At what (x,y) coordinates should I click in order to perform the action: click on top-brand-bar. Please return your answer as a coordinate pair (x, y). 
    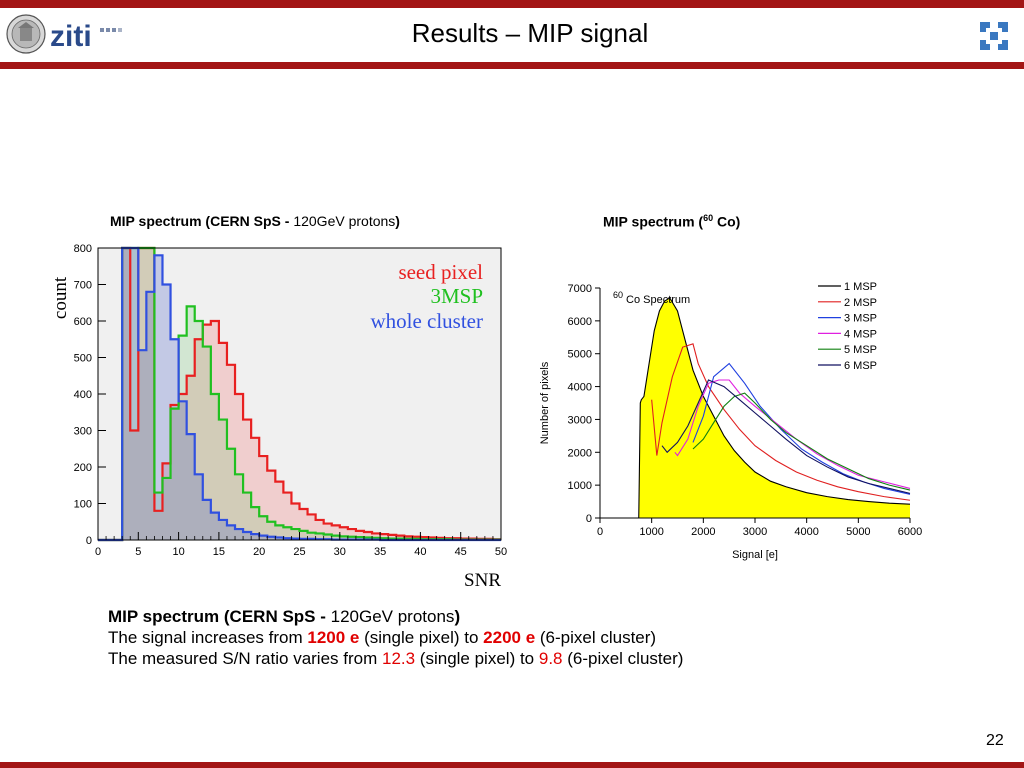
    Looking at the image, I should click on (512, 4).